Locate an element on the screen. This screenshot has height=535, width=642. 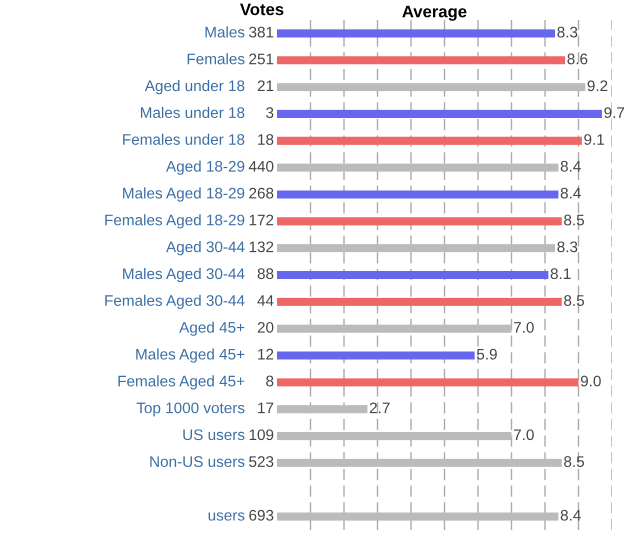
text: 693 is located at coordinates (261, 515).